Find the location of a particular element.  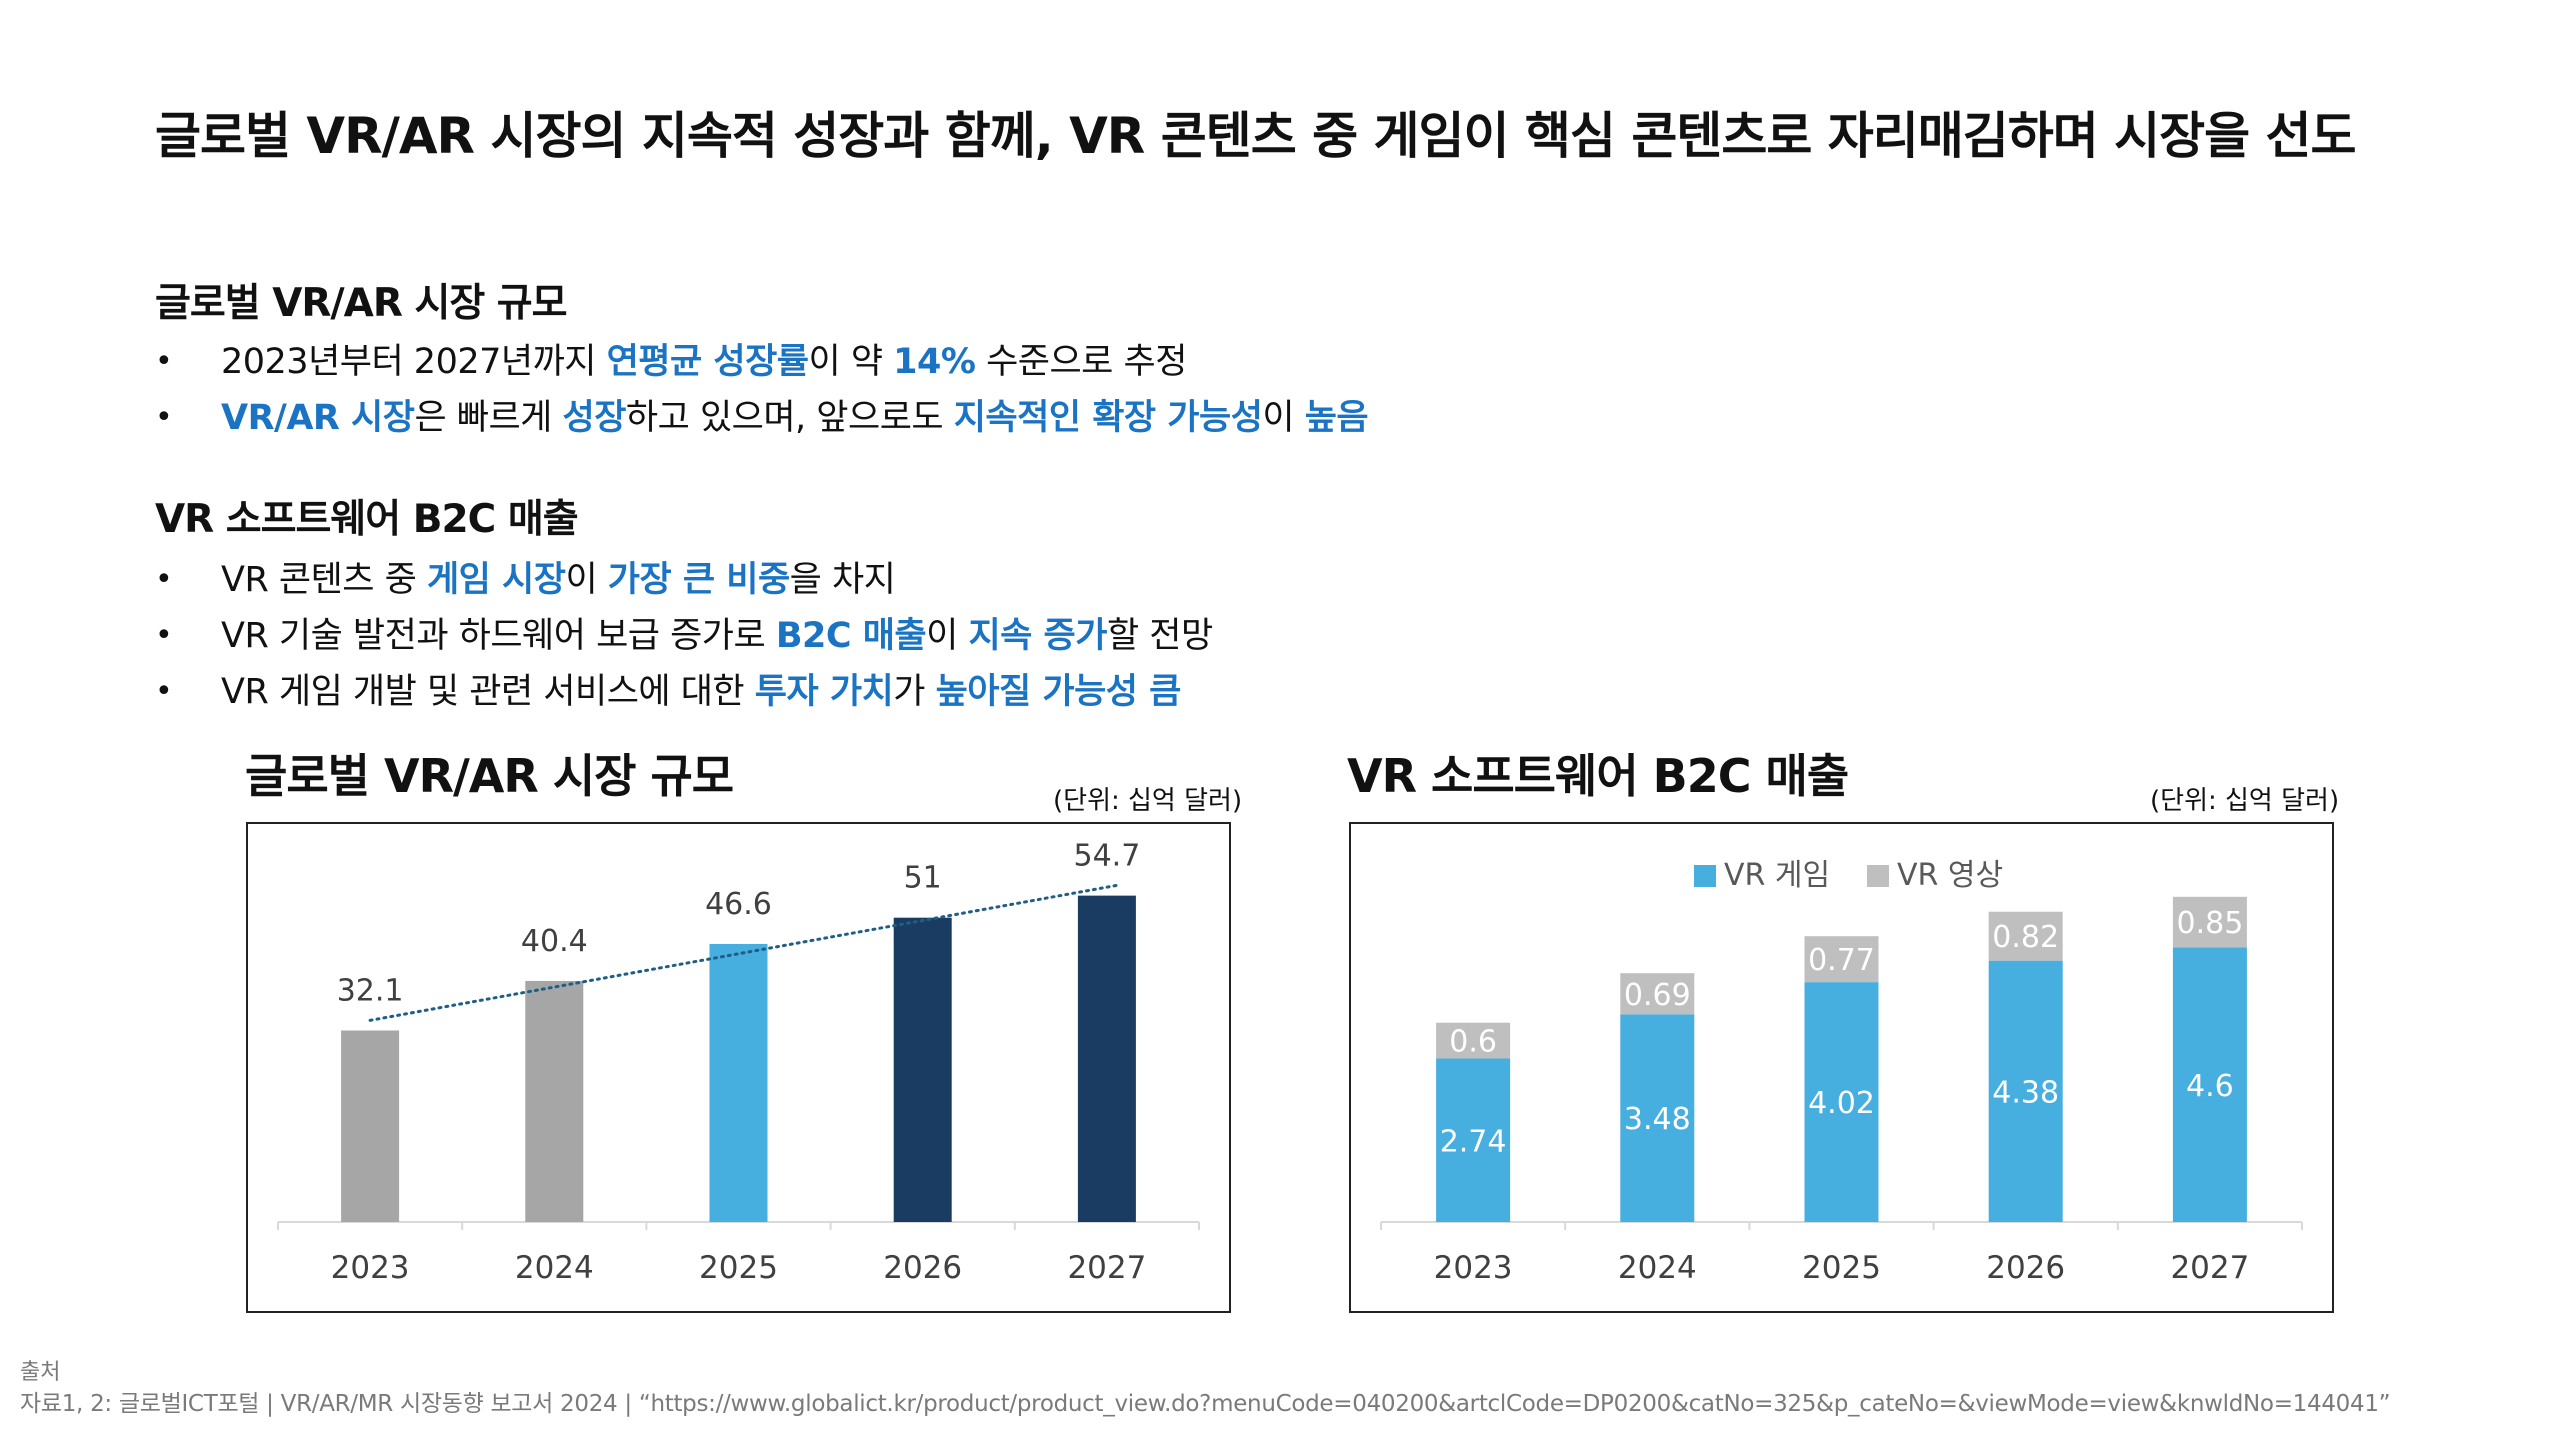

chart1-title: 글로벌 VR/AR 시장 규모 is located at coordinates (489, 776).